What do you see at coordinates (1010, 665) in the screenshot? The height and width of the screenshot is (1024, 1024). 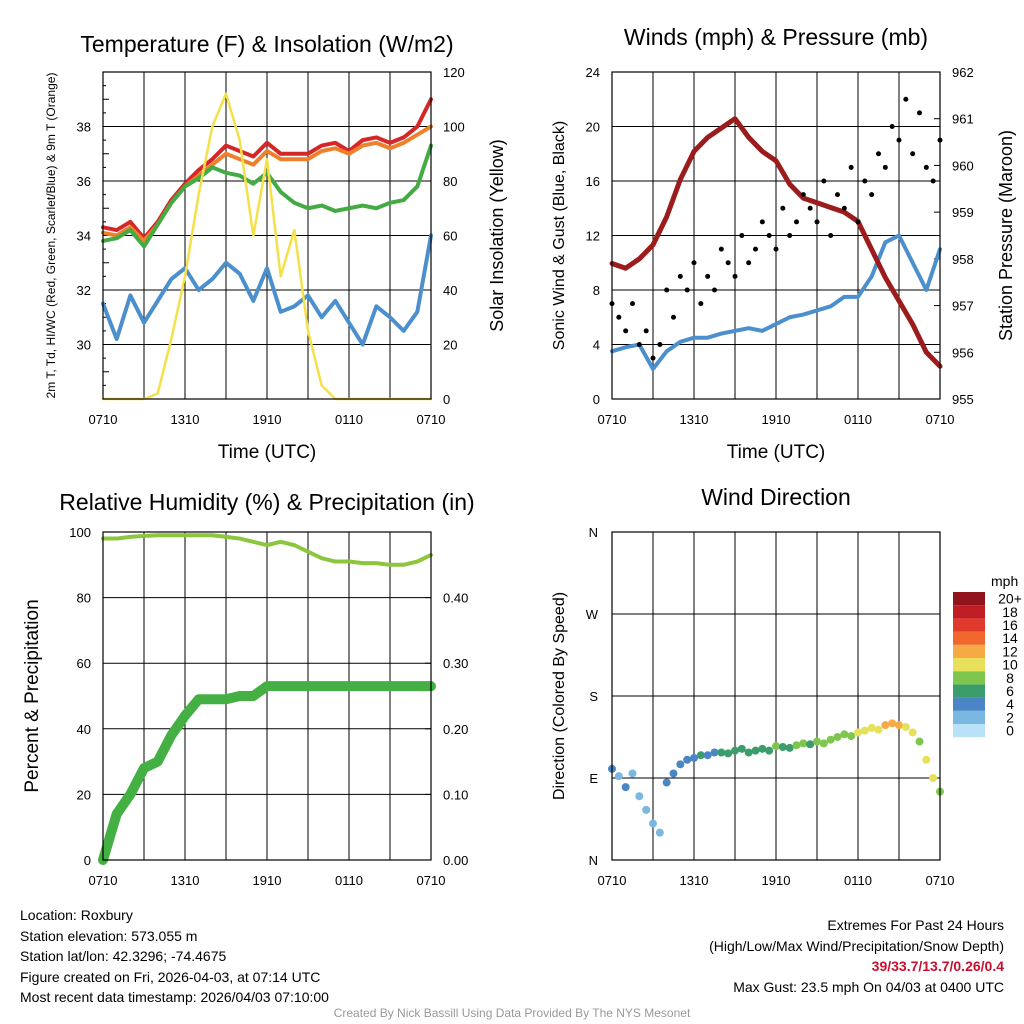 I see `colorbar-tick-label: 10` at bounding box center [1010, 665].